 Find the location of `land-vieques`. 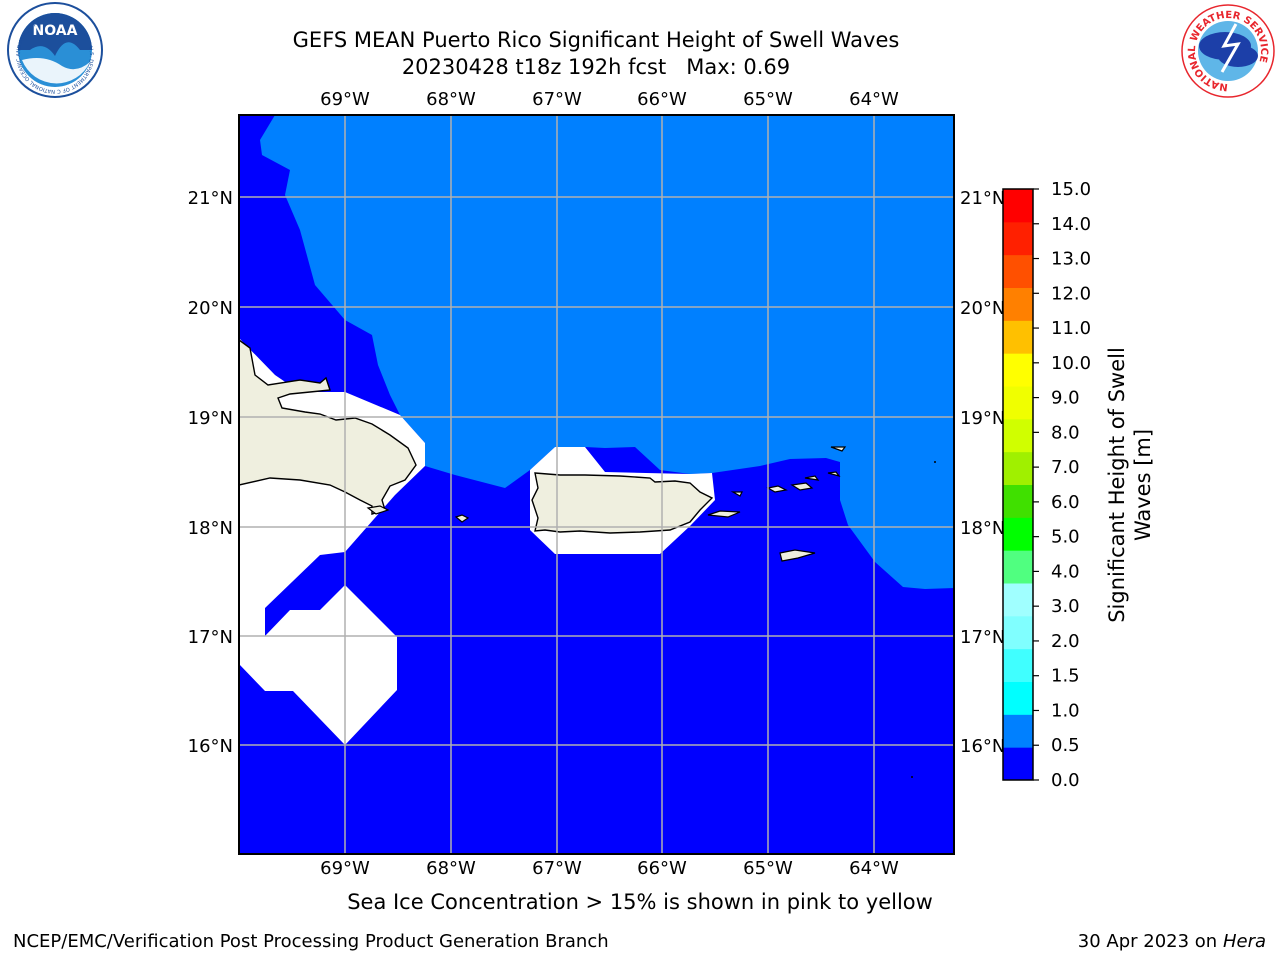

land-vieques is located at coordinates (724, 514).